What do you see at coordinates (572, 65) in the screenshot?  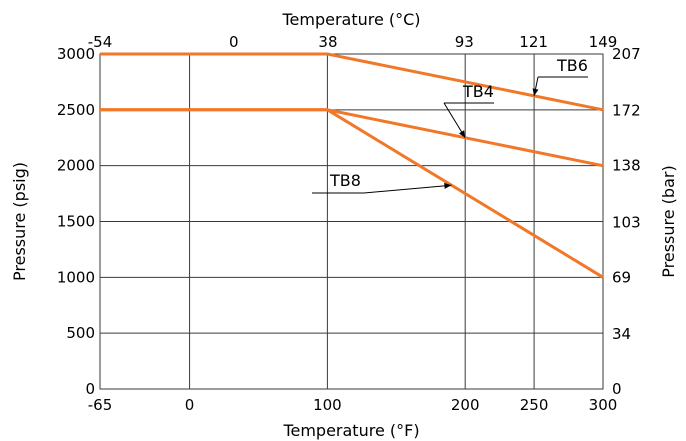 I see `series-label-tb6: TB6` at bounding box center [572, 65].